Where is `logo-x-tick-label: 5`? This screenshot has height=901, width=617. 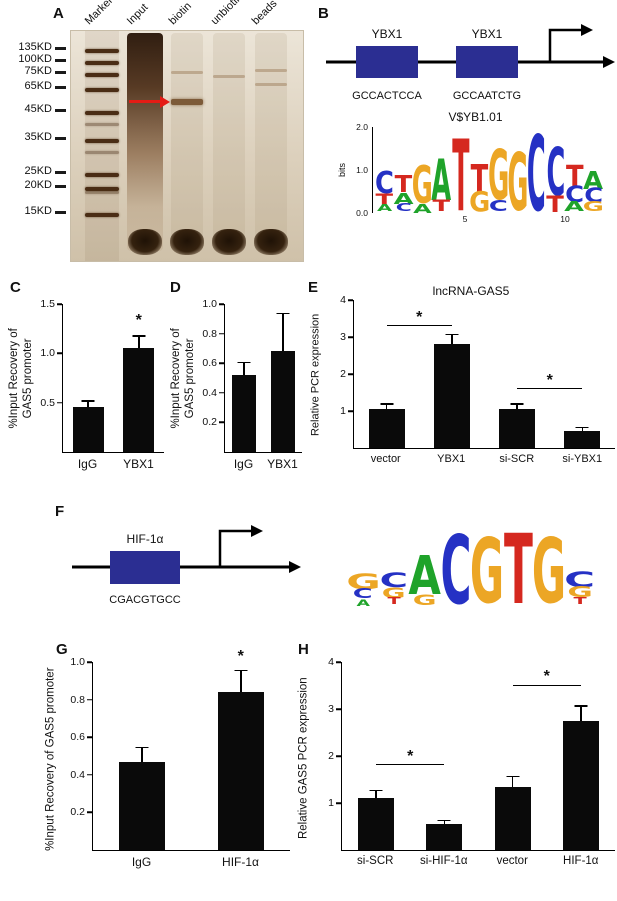
logo-x-tick-label: 5 is located at coordinates (465, 219).